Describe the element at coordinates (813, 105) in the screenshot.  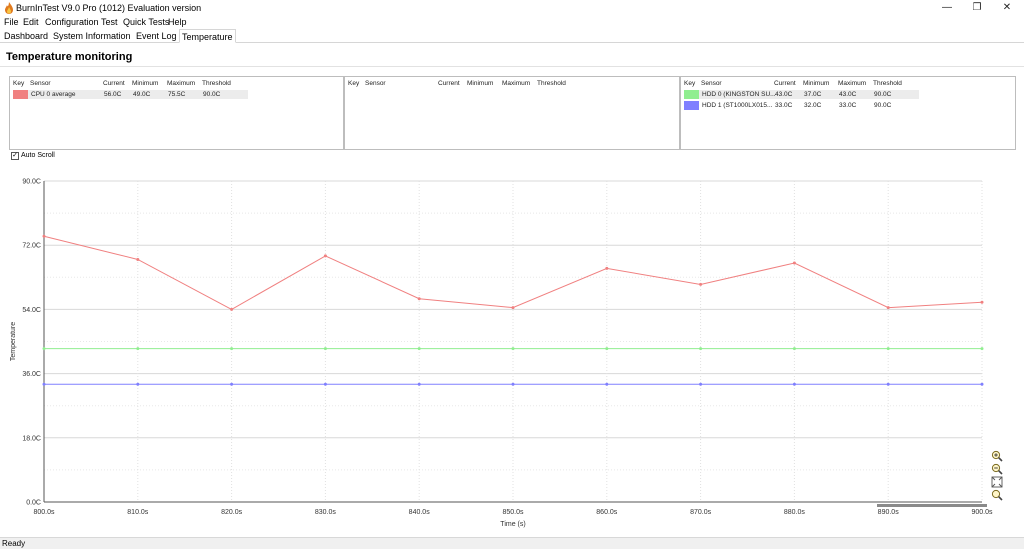
I see `sensor-minimum: 32.0C` at that location.